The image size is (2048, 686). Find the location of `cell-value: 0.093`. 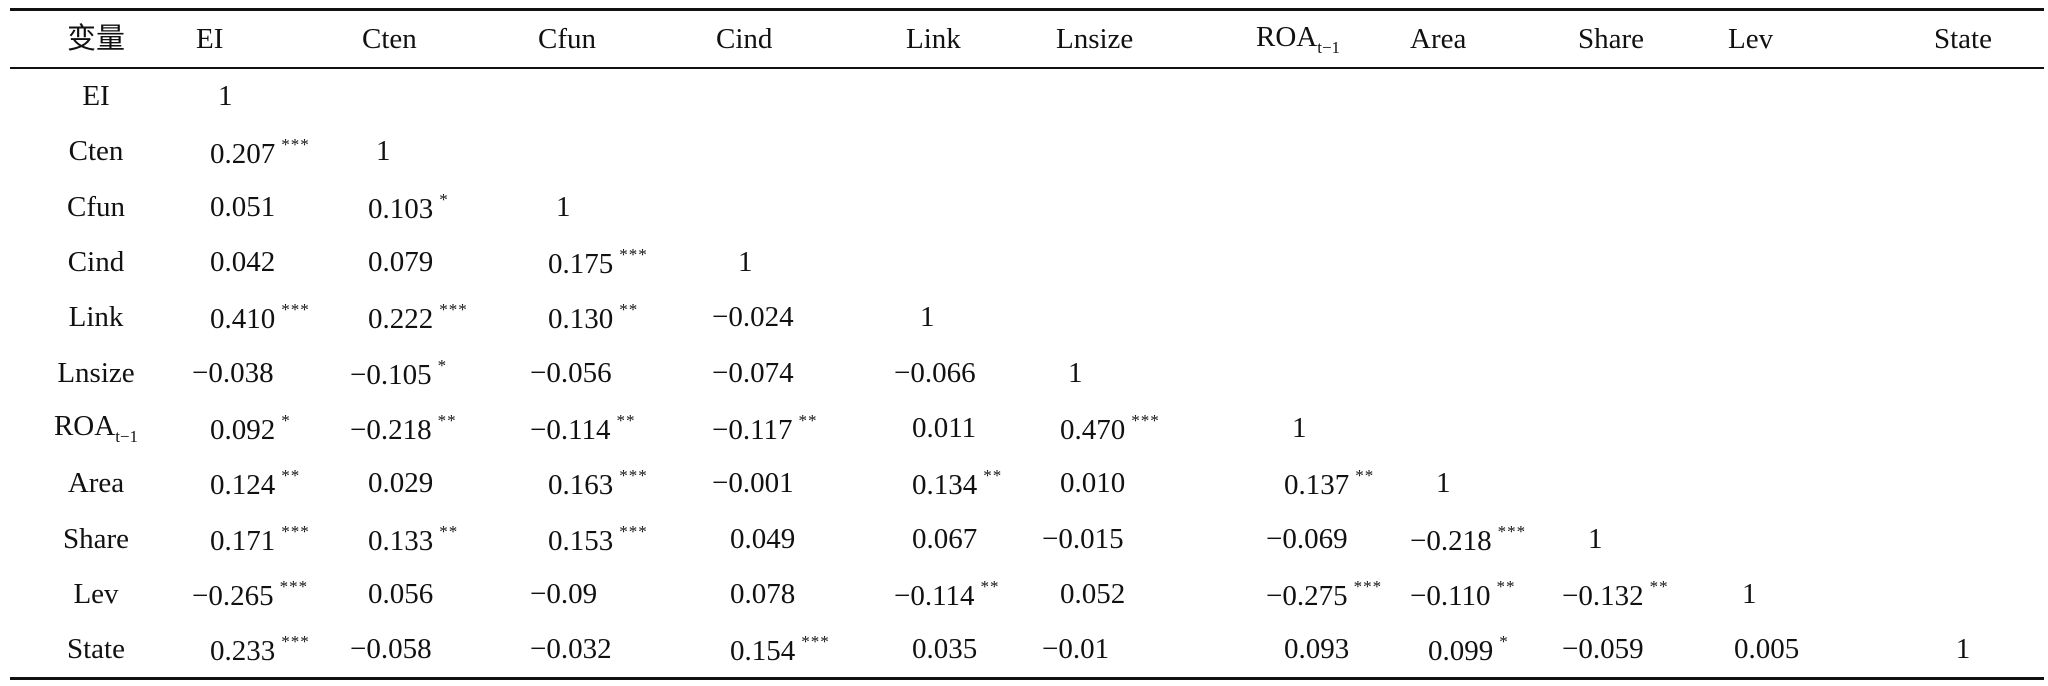

cell-value: 0.093 is located at coordinates (1317, 649).